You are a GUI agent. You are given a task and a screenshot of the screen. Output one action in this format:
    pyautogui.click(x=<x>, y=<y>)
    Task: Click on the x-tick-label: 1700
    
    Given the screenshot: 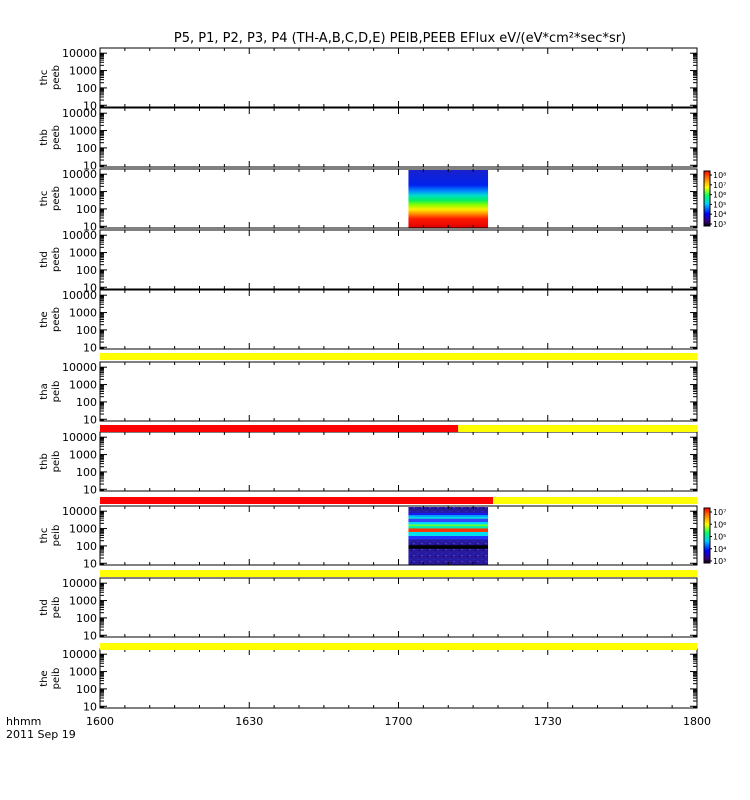 What is the action you would take?
    pyautogui.click(x=399, y=721)
    